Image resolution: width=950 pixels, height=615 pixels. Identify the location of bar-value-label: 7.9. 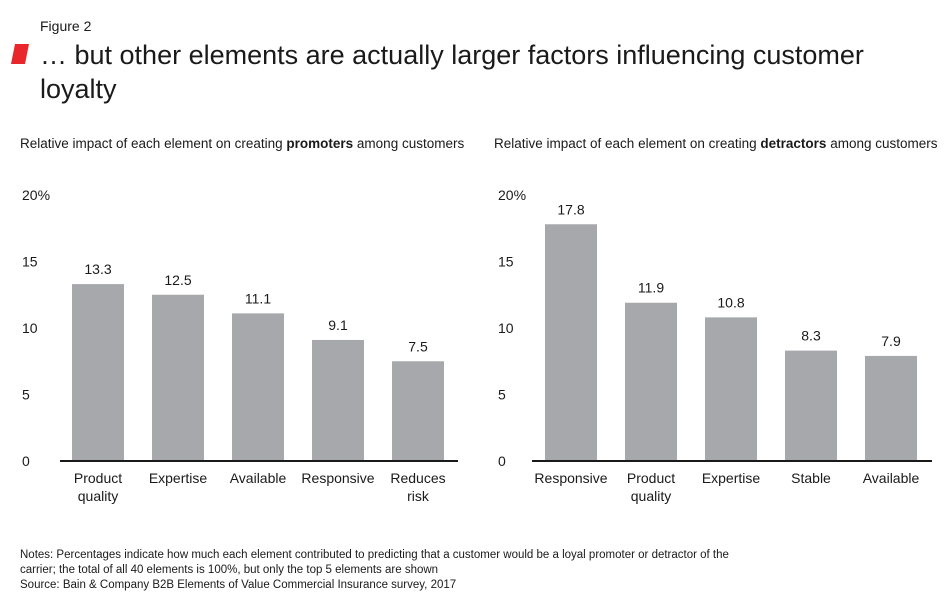
(891, 341).